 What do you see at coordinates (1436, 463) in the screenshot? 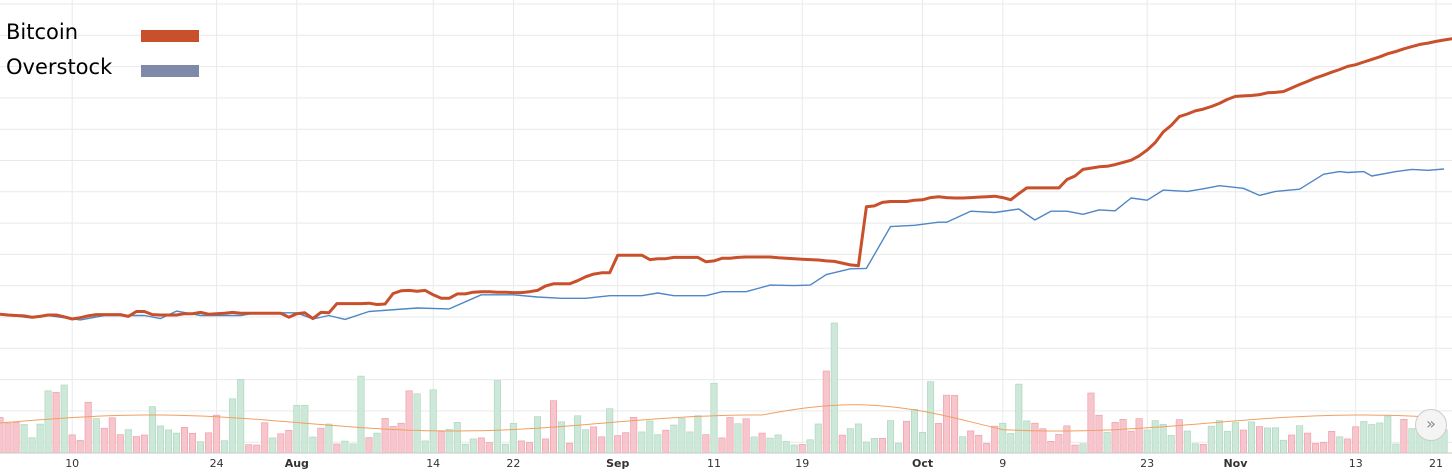
I see `x-tick-label: 21` at bounding box center [1436, 463].